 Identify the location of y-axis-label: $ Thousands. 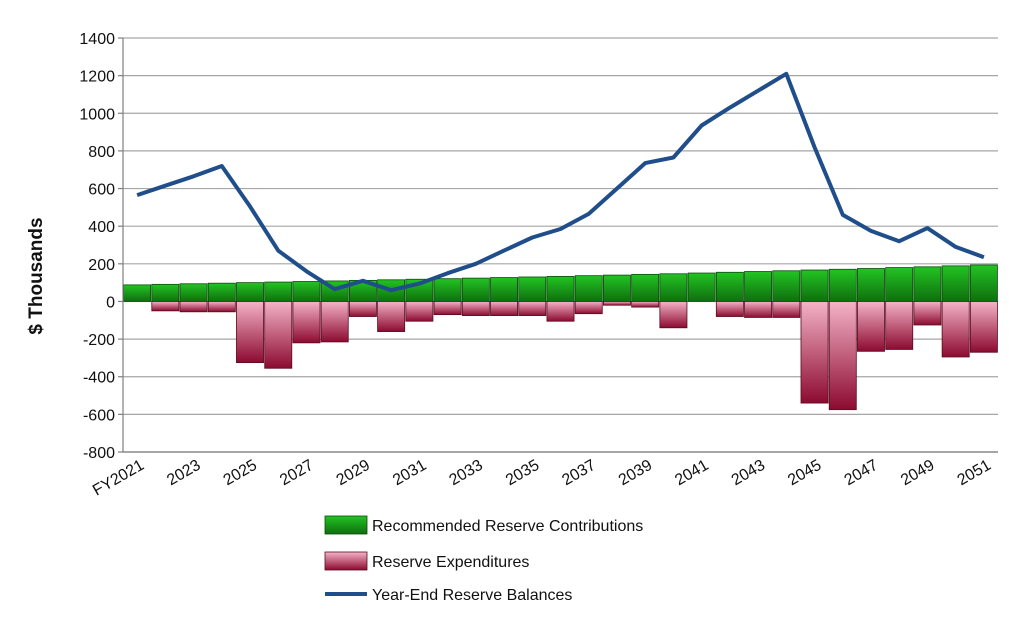
(36, 275).